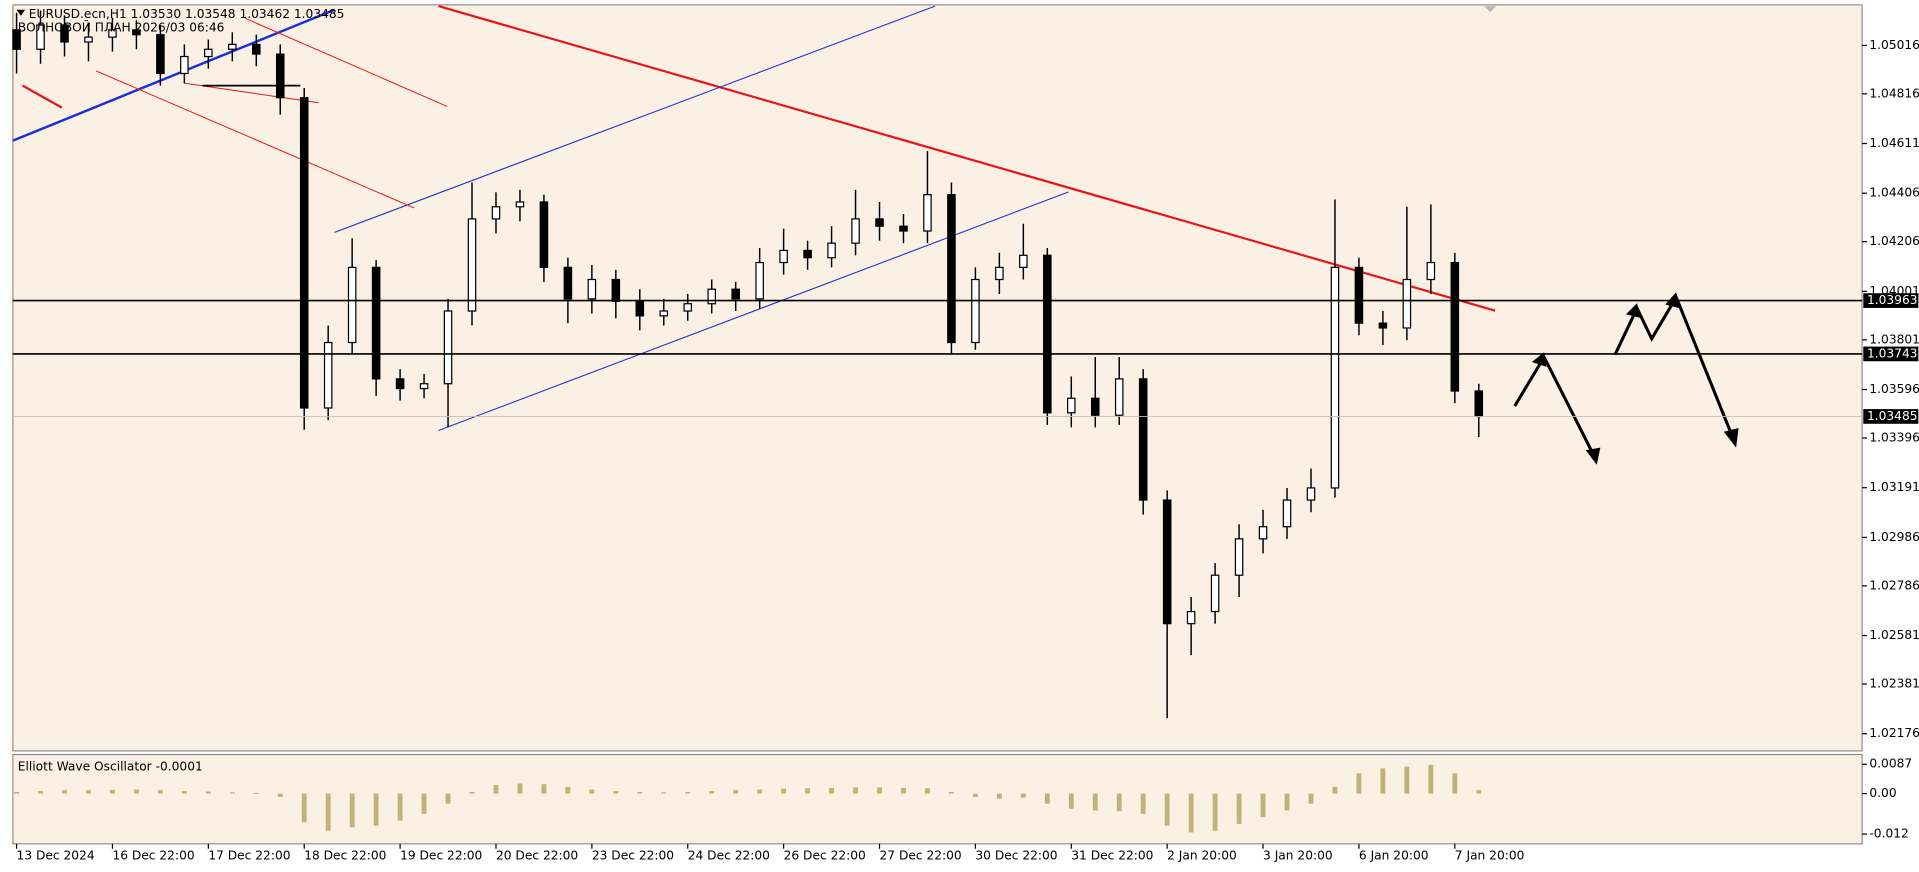 The width and height of the screenshot is (1919, 872). What do you see at coordinates (1112, 856) in the screenshot?
I see `x-tick-label: 31 Dec 22:00` at bounding box center [1112, 856].